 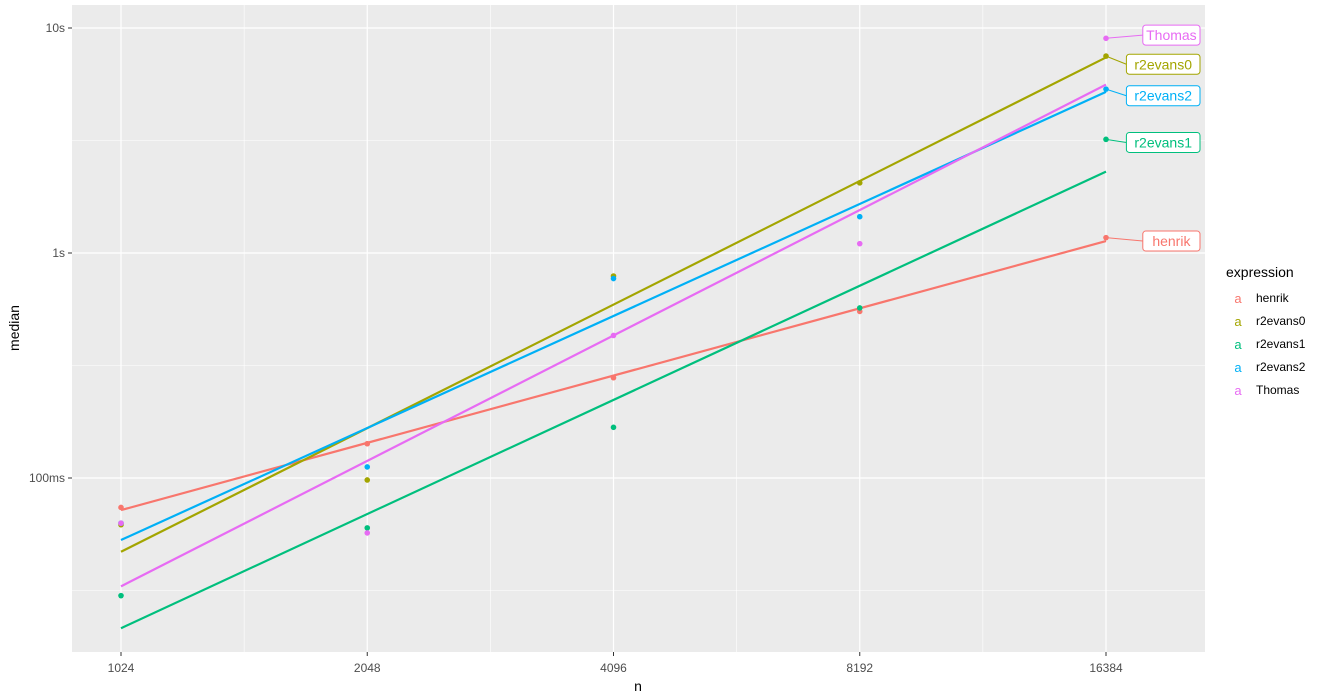 I want to click on end-label-connector-r2evans1, so click(x=1116, y=140).